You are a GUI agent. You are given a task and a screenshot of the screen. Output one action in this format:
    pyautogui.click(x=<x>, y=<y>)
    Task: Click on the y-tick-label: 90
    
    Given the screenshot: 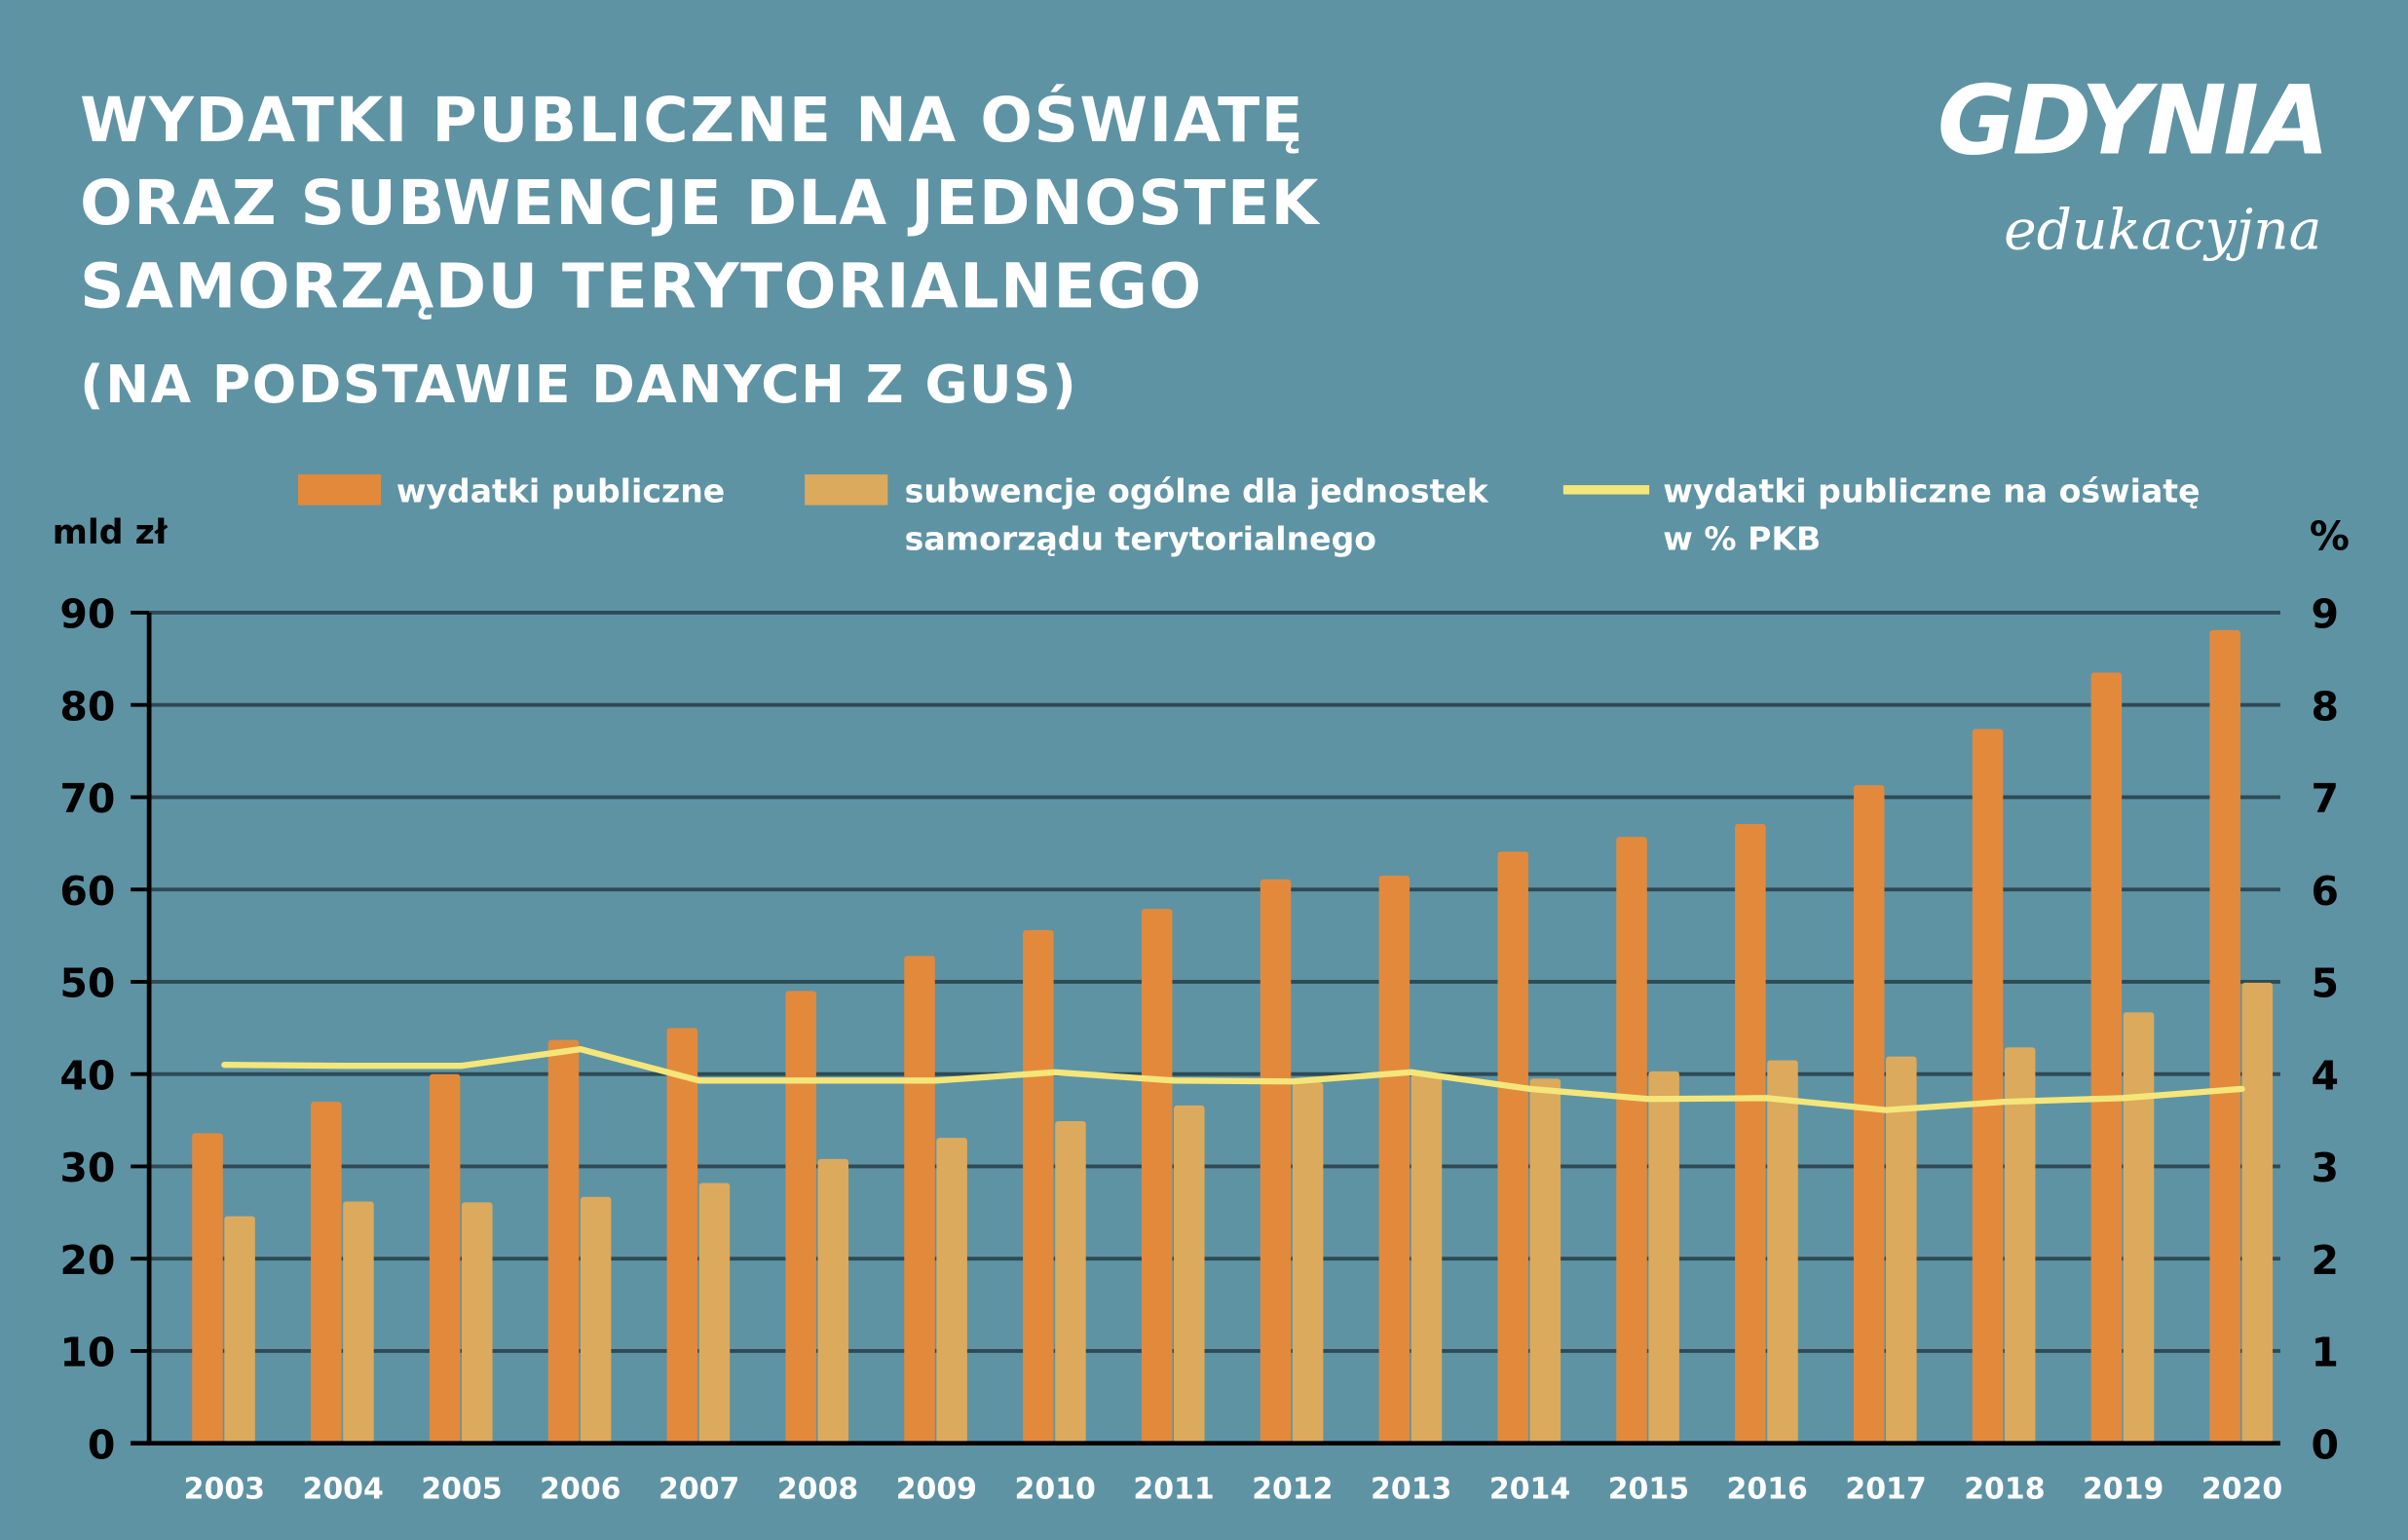 What is the action you would take?
    pyautogui.click(x=87, y=614)
    